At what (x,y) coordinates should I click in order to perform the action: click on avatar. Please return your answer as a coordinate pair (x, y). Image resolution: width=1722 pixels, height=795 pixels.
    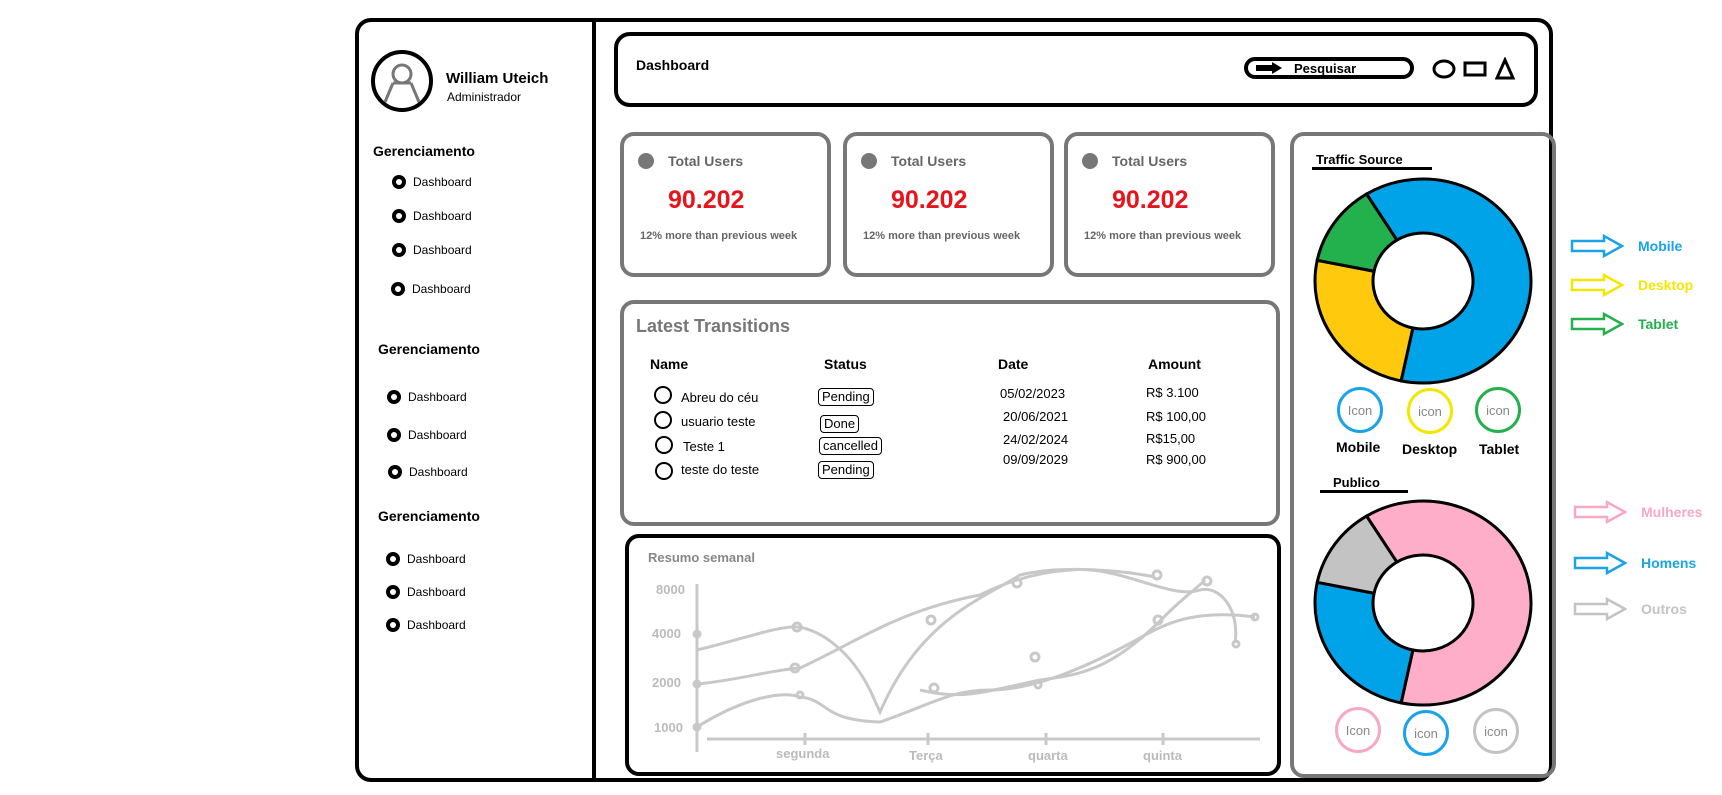
    Looking at the image, I should click on (402, 81).